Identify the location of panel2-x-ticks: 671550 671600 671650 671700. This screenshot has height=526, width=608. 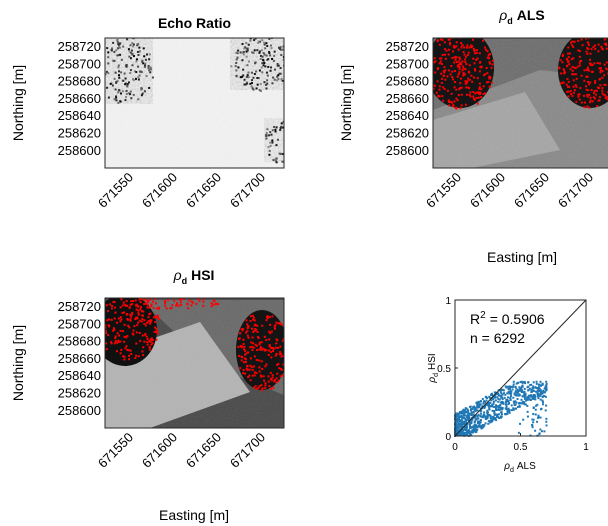
(509, 190).